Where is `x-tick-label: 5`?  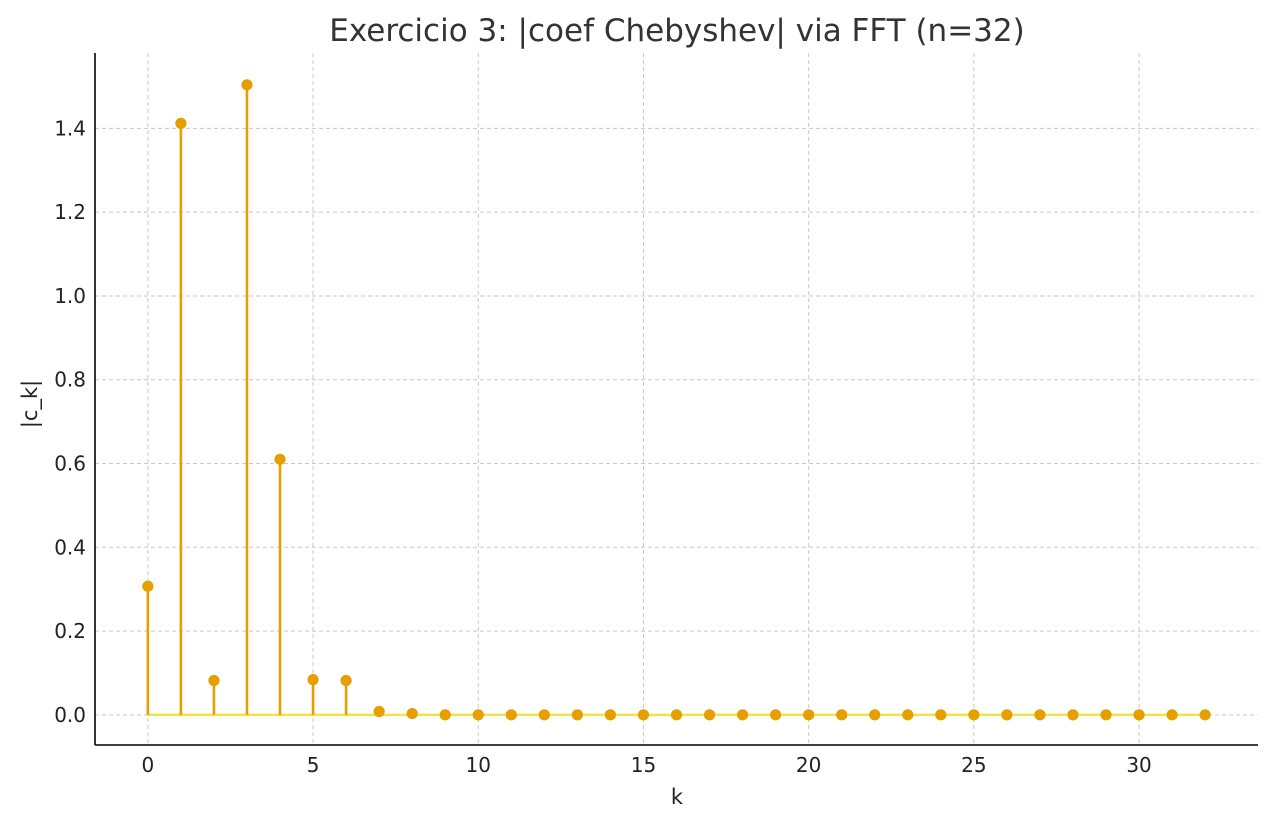 x-tick-label: 5 is located at coordinates (313, 765).